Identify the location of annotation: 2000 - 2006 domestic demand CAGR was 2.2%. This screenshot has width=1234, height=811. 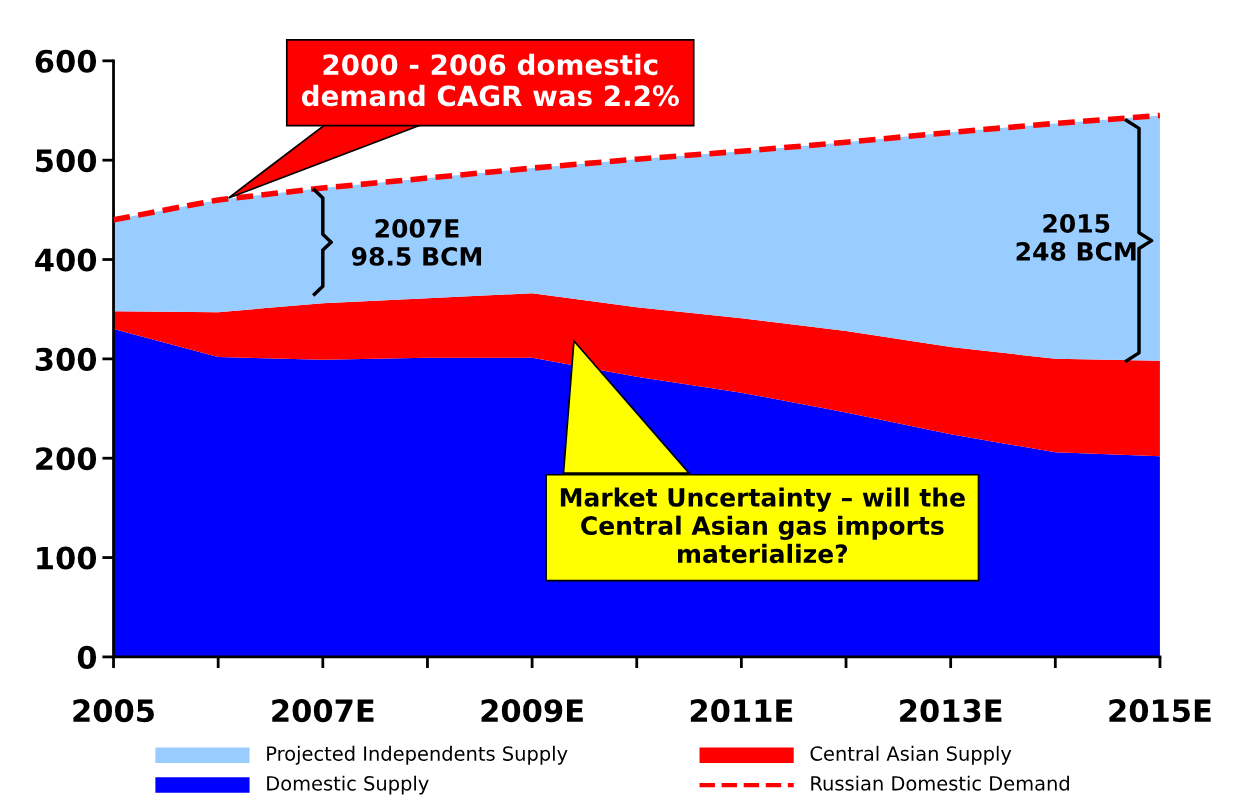
(490, 80).